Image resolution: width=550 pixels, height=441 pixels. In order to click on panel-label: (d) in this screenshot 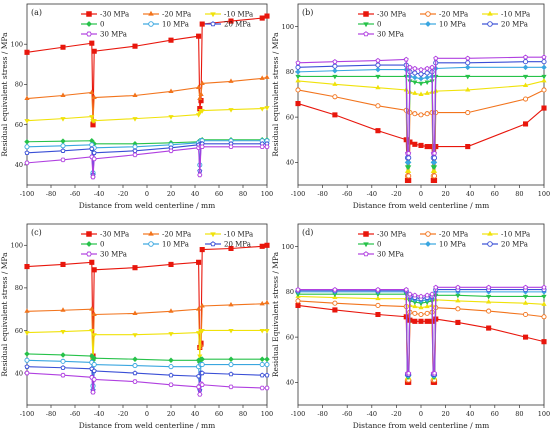, I will do `click(307, 232)`.